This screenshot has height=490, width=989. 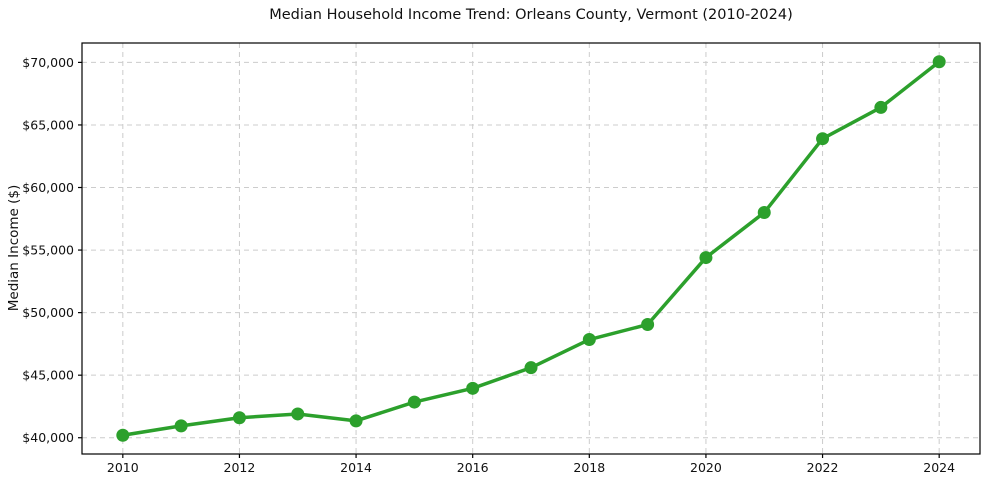 I want to click on x-tick-label: 2022, so click(x=823, y=467).